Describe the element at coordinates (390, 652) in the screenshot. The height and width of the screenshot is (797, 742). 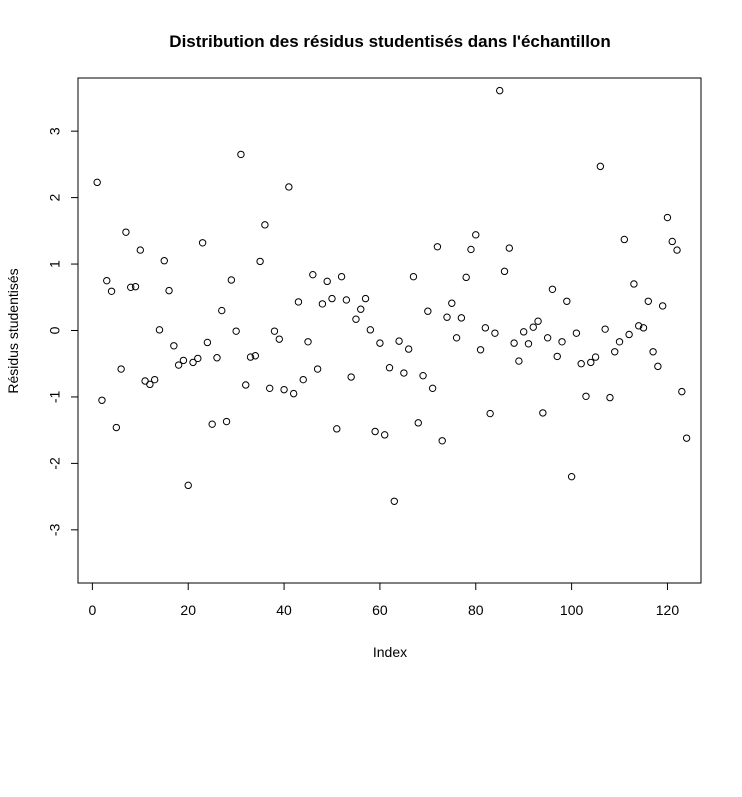
I see `x-axis-label: Index` at that location.